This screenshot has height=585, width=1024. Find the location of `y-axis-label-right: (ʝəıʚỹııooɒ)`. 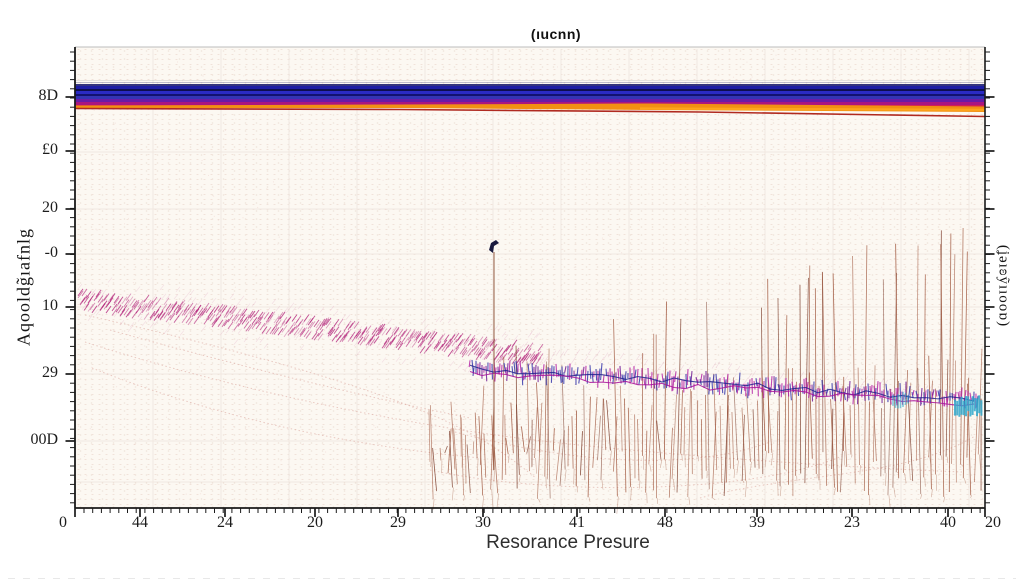

y-axis-label-right: (ʝəıʚỹııooɒ) is located at coordinates (1003, 286).